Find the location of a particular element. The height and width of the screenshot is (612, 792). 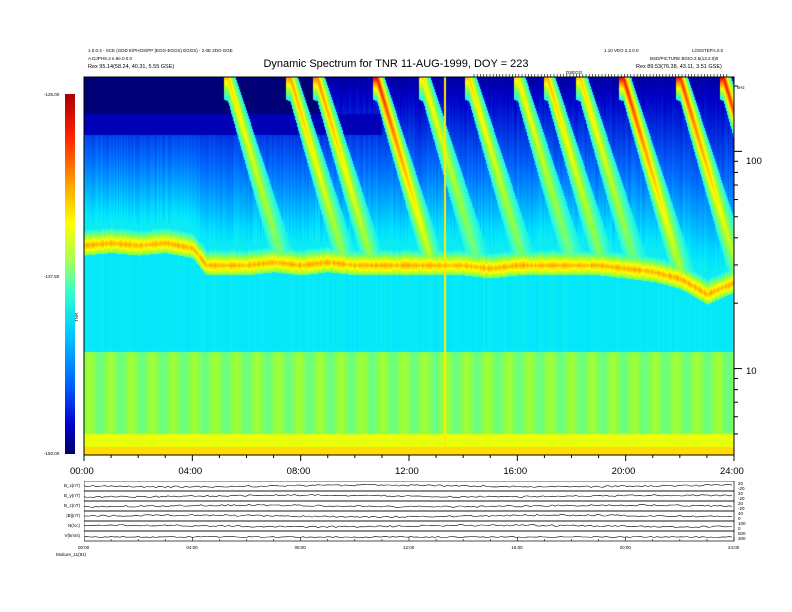

bottom-x-tick-label: 08:00 is located at coordinates (300, 547).